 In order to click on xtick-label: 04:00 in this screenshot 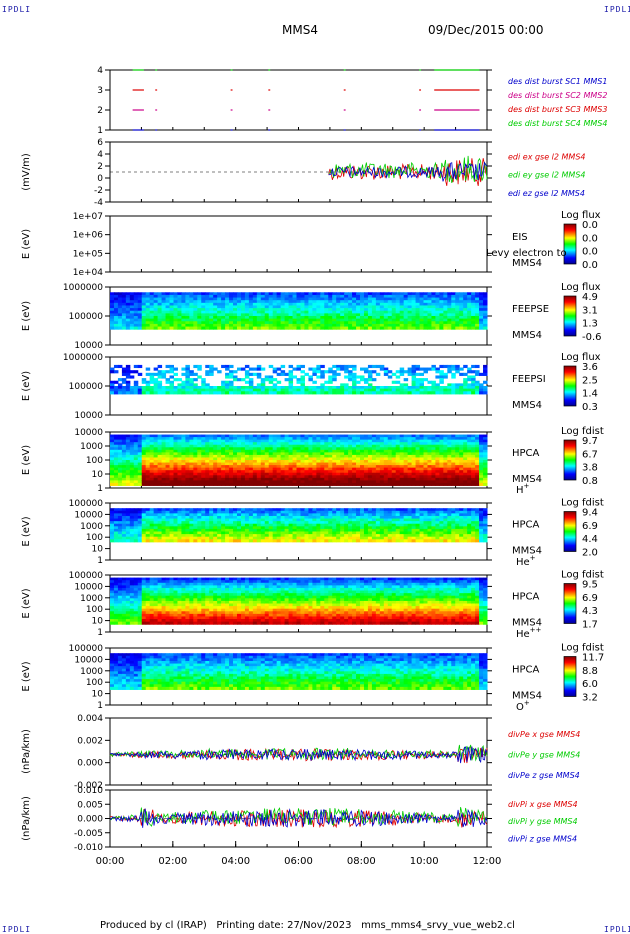, I will do `click(235, 861)`.